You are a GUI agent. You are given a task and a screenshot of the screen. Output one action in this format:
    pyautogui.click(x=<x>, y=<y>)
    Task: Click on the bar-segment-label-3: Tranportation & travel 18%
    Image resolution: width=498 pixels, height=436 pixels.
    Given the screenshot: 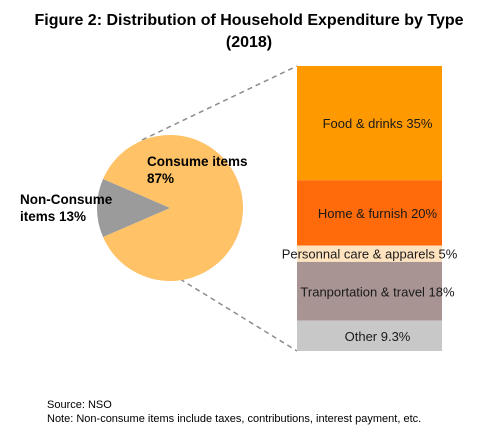 What is the action you would take?
    pyautogui.click(x=377, y=291)
    